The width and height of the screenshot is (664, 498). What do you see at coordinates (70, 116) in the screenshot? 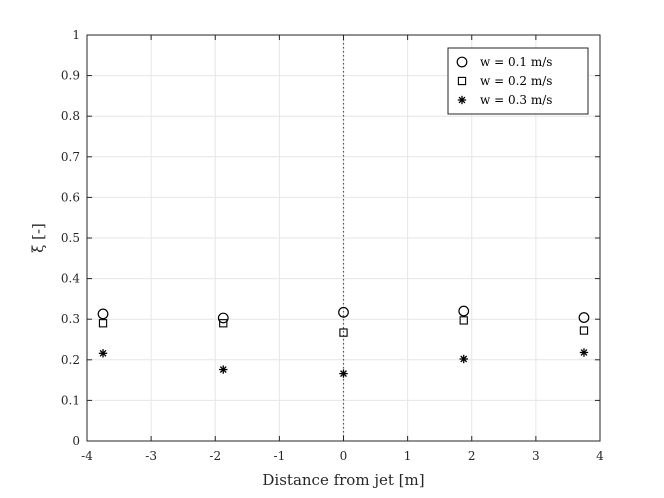
I see `y-tick-label: 0.8` at bounding box center [70, 116].